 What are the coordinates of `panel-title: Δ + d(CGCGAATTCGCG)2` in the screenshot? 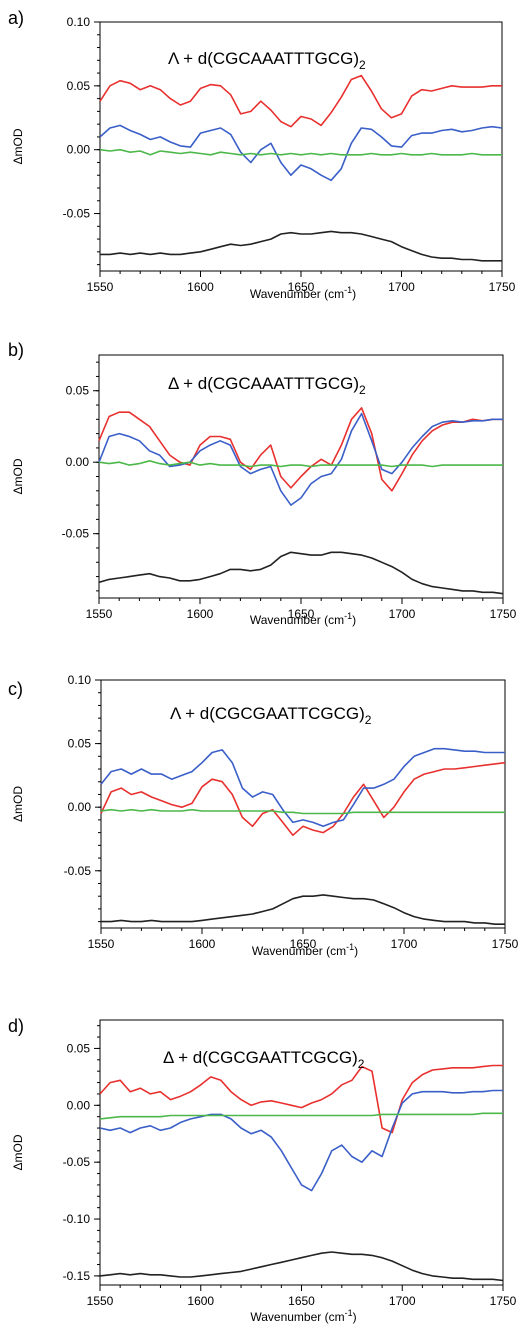 It's located at (264, 1059).